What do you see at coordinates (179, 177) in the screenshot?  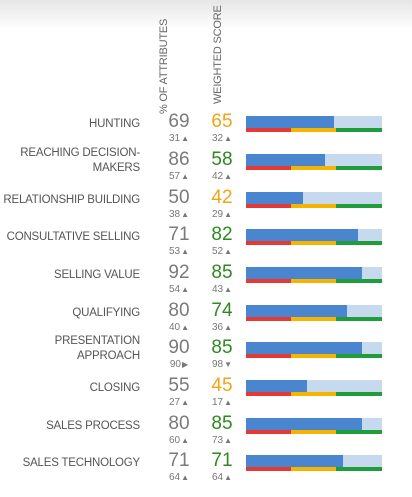 I see `percent-attributes-change: 57▲` at bounding box center [179, 177].